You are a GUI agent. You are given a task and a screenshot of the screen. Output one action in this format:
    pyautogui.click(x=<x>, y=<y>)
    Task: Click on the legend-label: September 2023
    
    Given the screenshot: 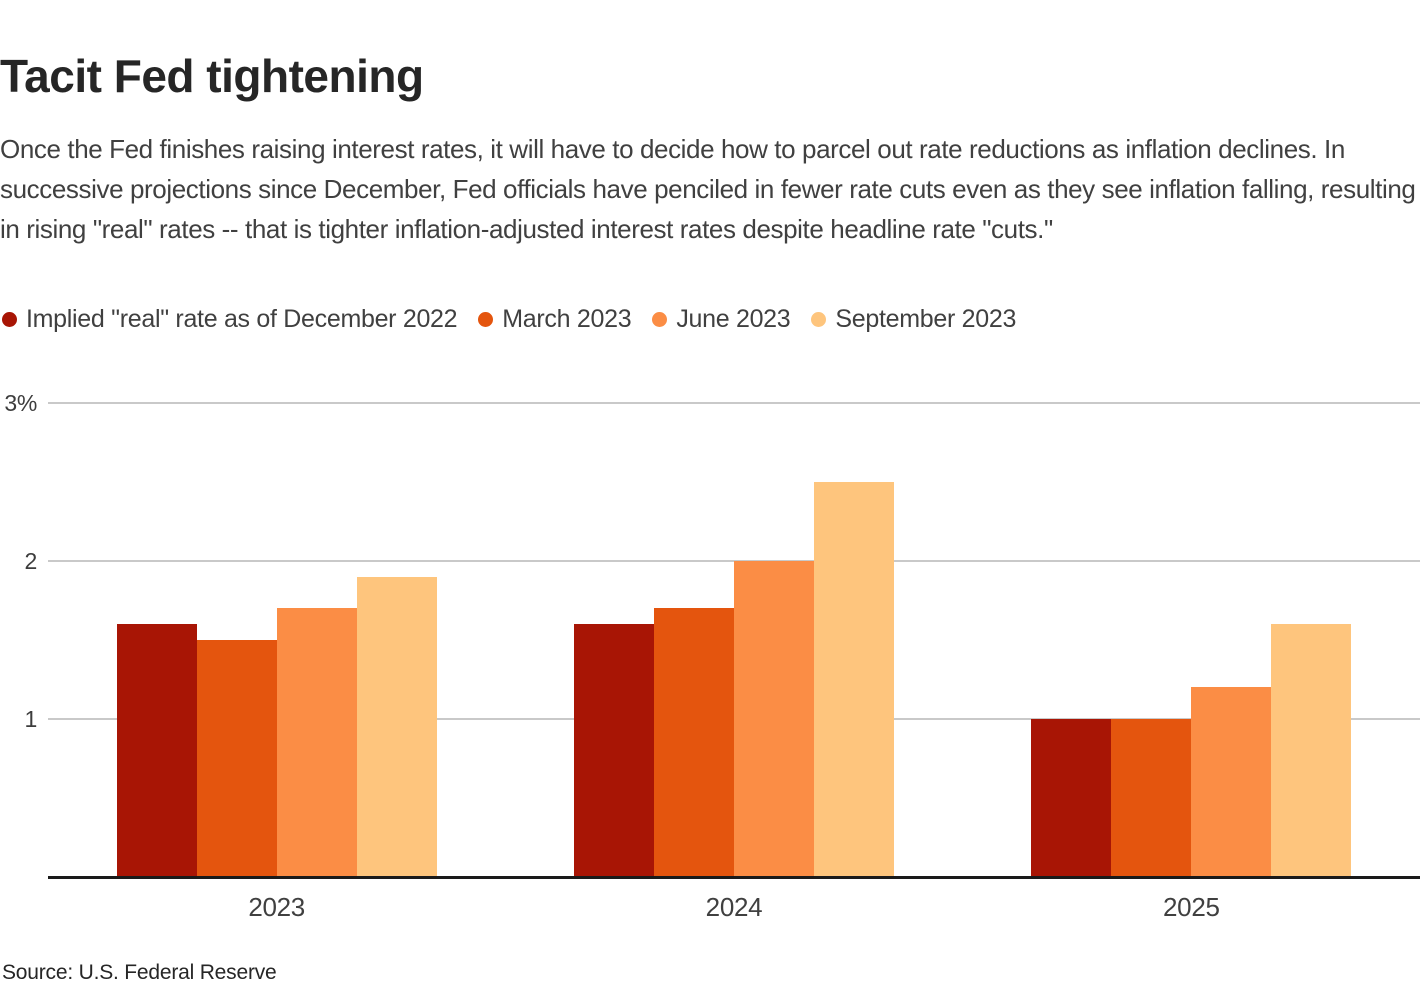 What is the action you would take?
    pyautogui.click(x=926, y=319)
    